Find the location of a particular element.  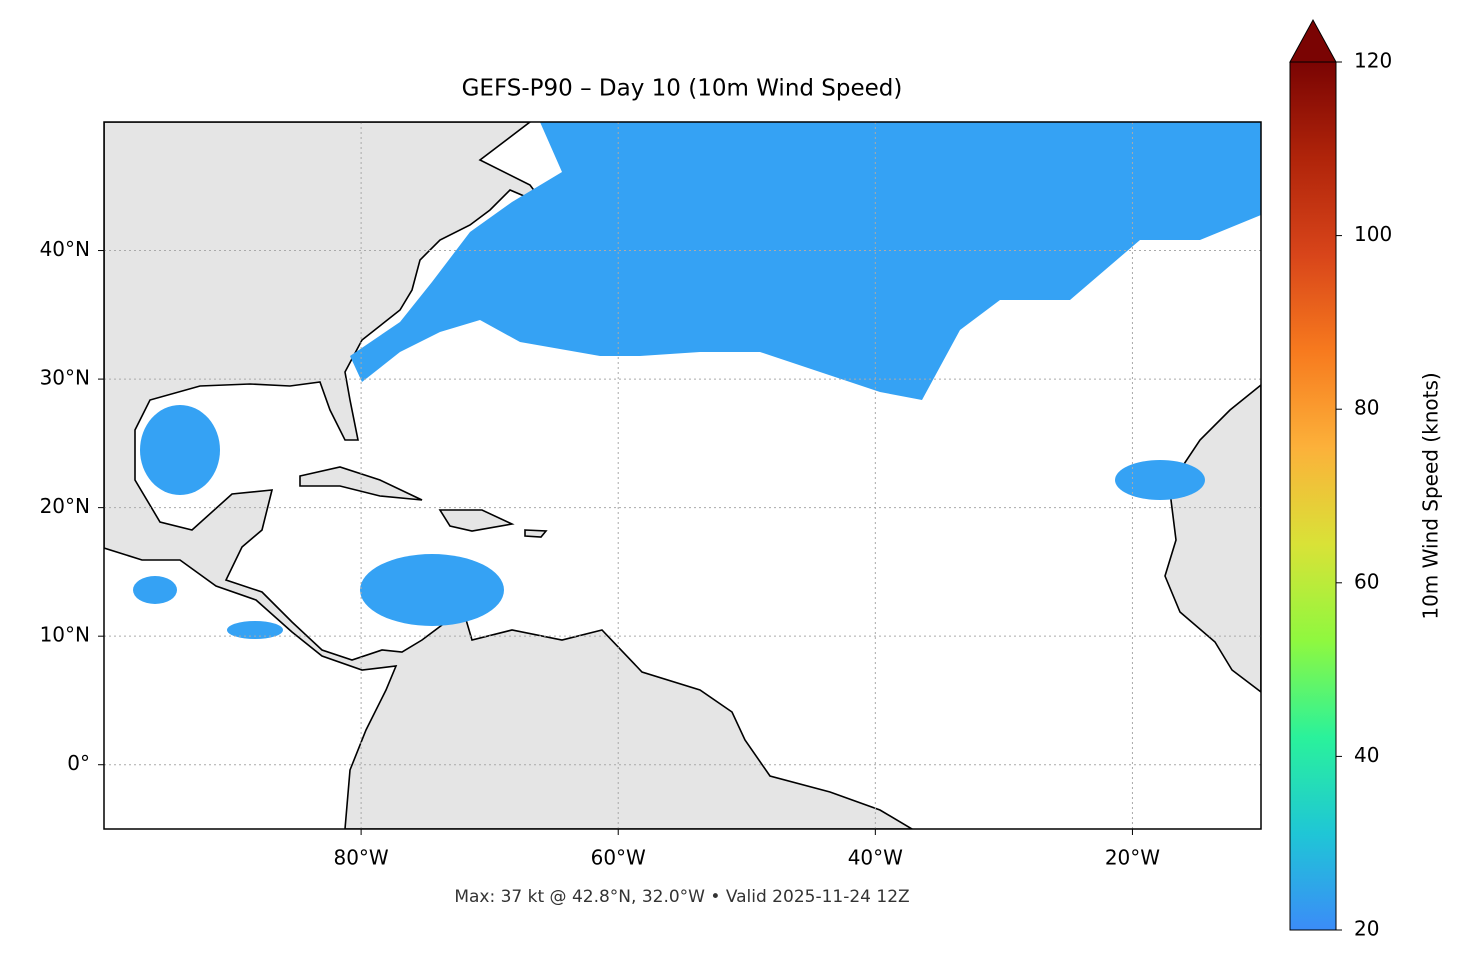

colorbar-tick-label: 40 is located at coordinates (1366, 755).